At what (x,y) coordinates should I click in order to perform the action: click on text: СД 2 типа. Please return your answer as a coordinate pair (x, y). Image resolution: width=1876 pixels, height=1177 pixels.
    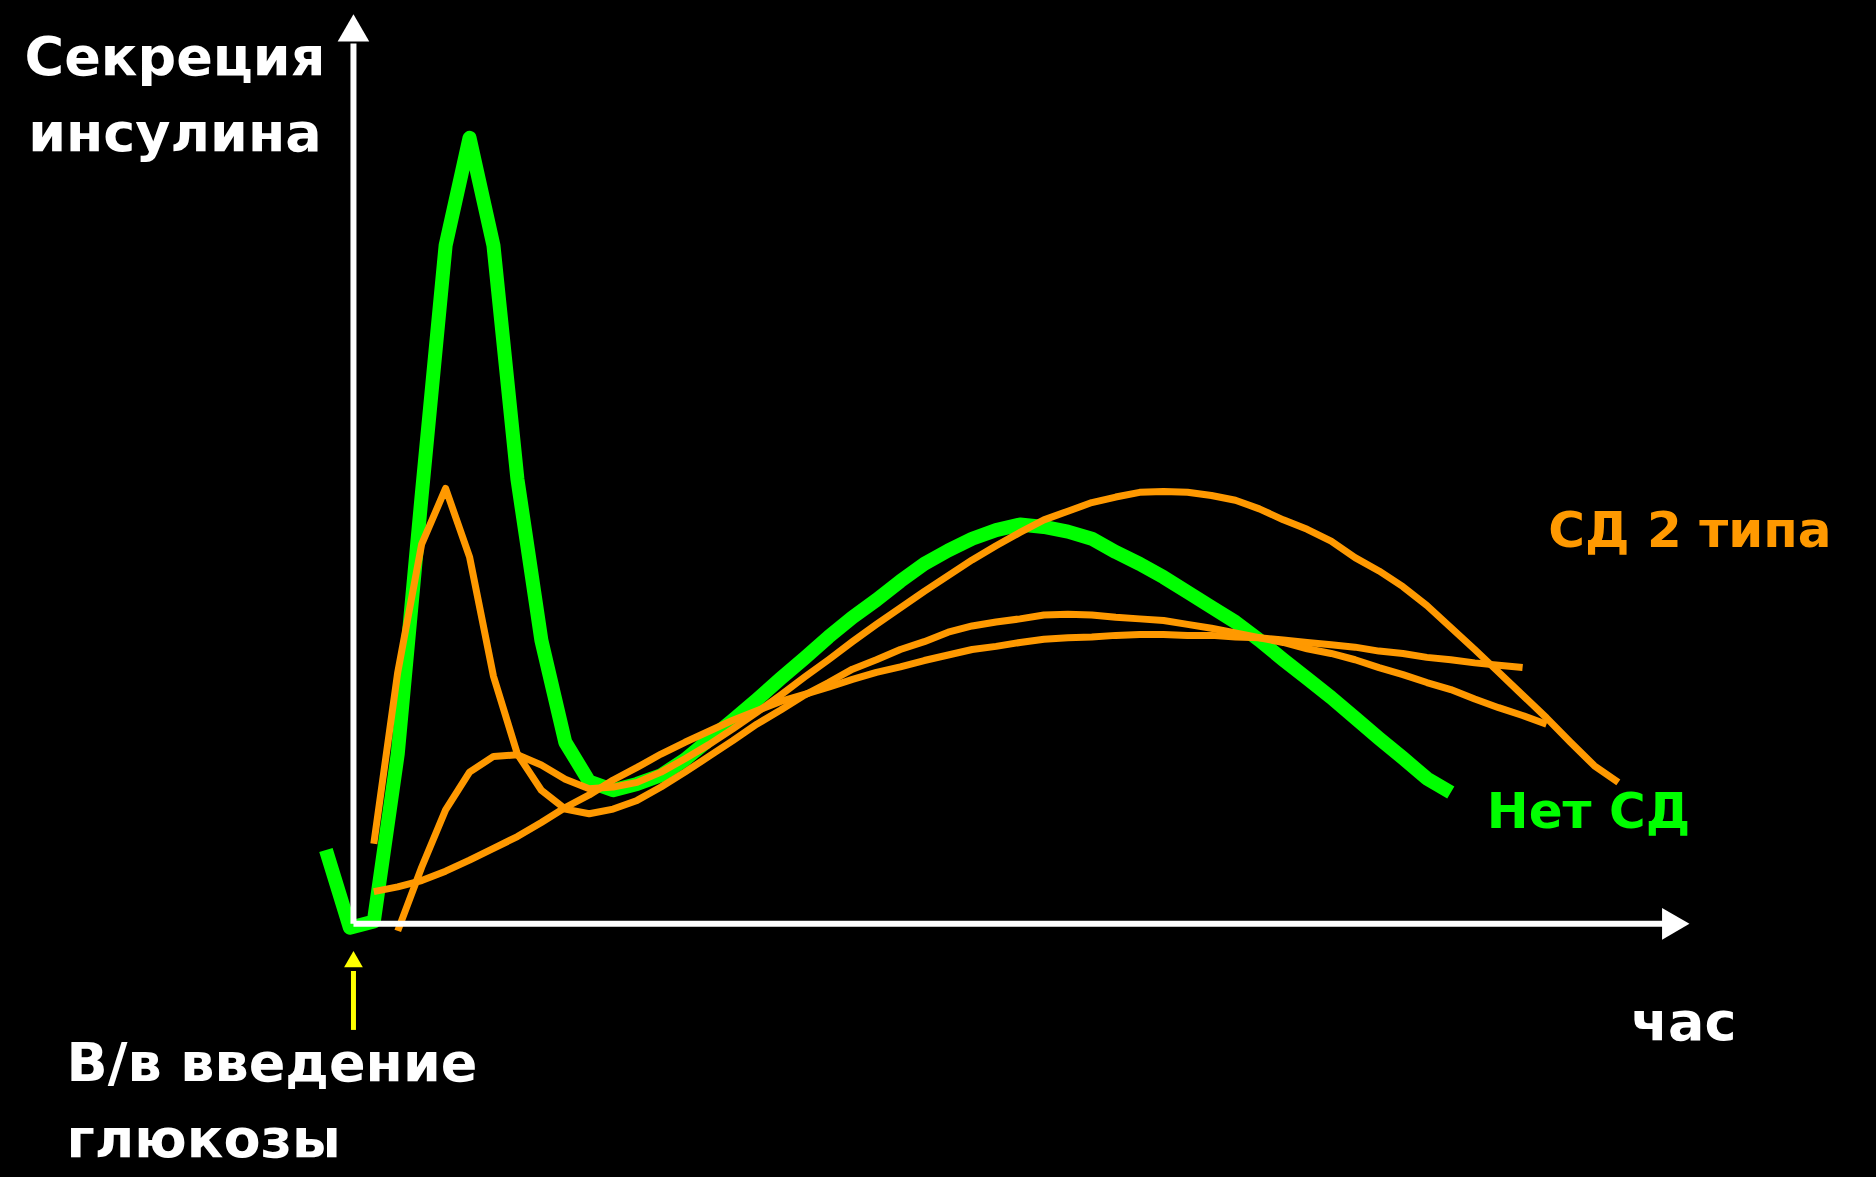
    Looking at the image, I should click on (1690, 530).